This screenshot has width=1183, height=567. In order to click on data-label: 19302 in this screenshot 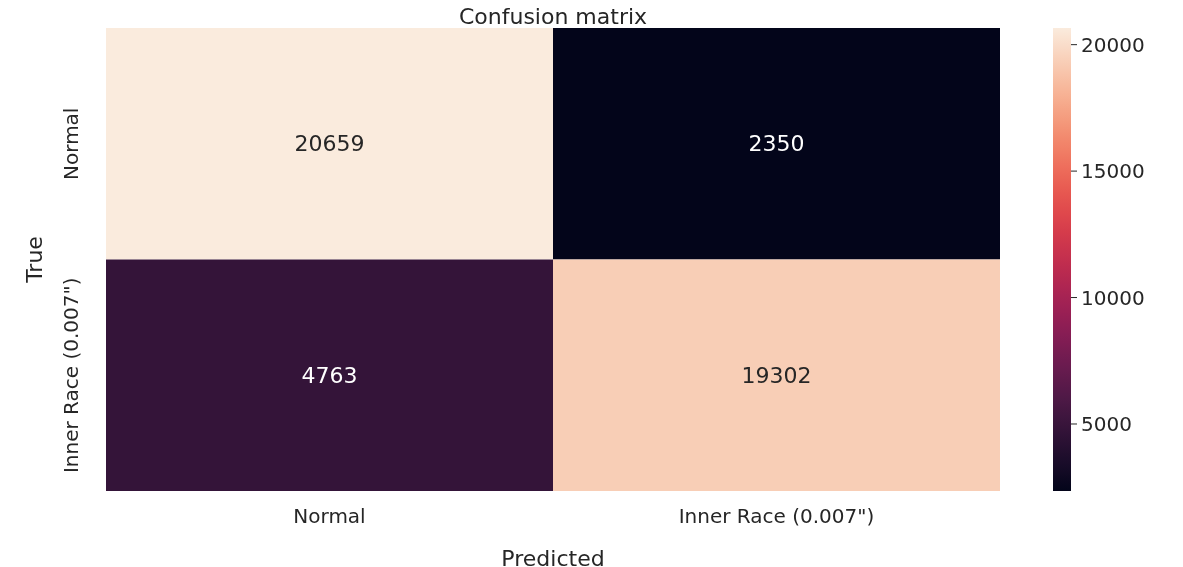, I will do `click(776, 375)`.